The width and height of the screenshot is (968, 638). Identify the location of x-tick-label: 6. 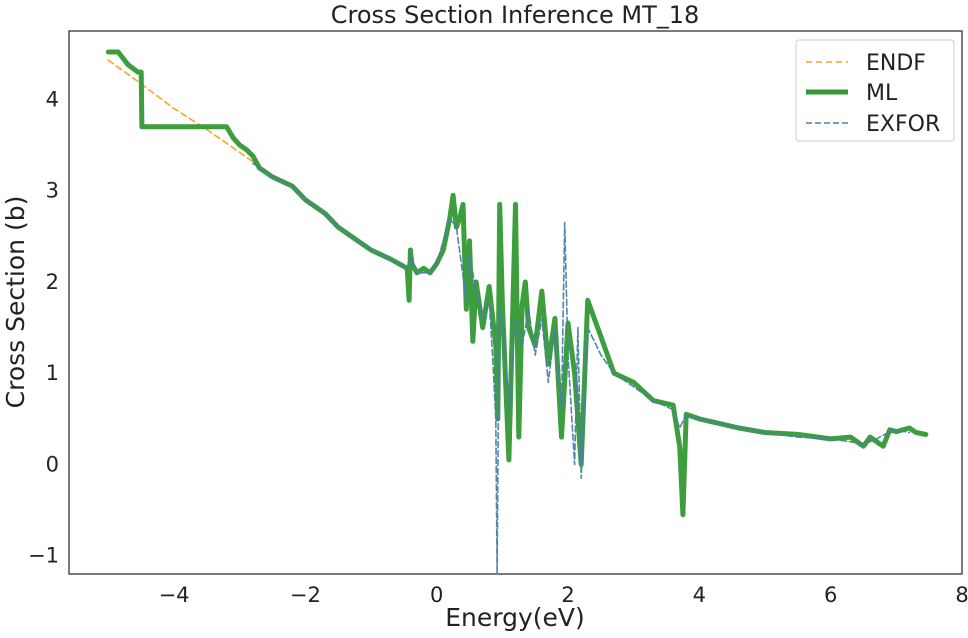
(830, 595).